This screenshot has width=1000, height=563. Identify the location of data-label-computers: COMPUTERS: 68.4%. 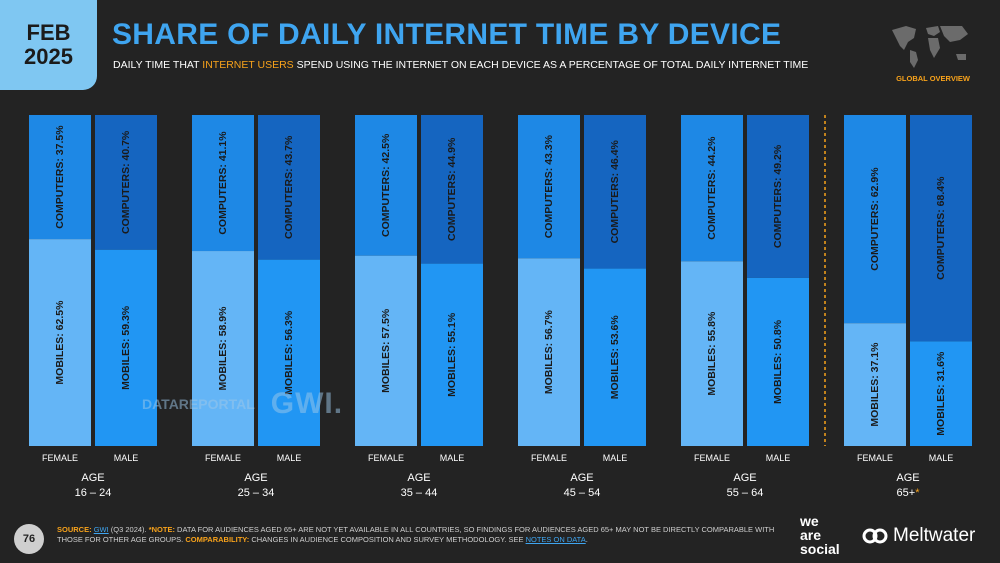
(941, 228).